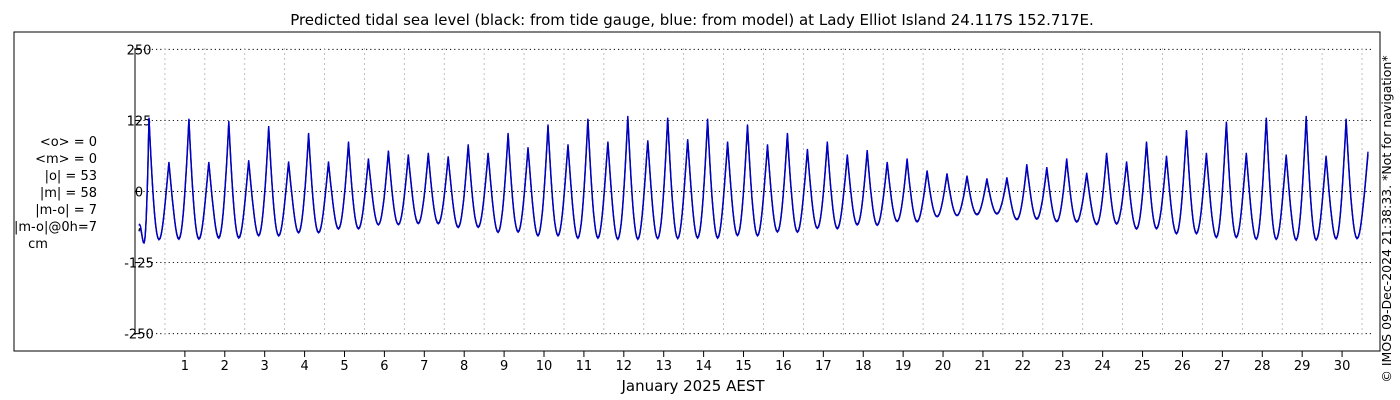 The height and width of the screenshot is (400, 1400). What do you see at coordinates (1023, 366) in the screenshot?
I see `x-tick-label: 22` at bounding box center [1023, 366].